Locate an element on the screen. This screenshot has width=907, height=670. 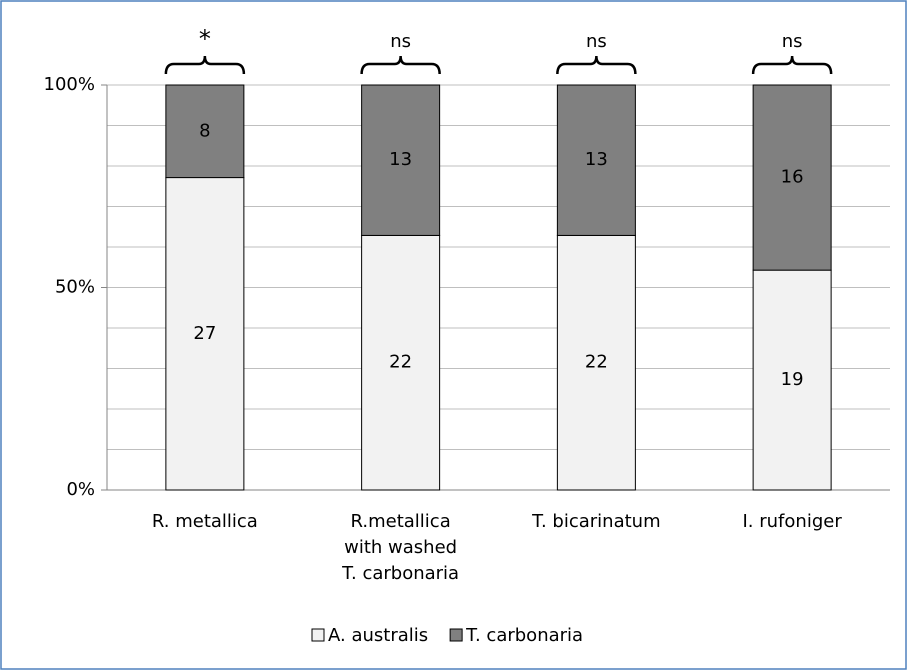
y-tick-label: 50% is located at coordinates (75, 287).